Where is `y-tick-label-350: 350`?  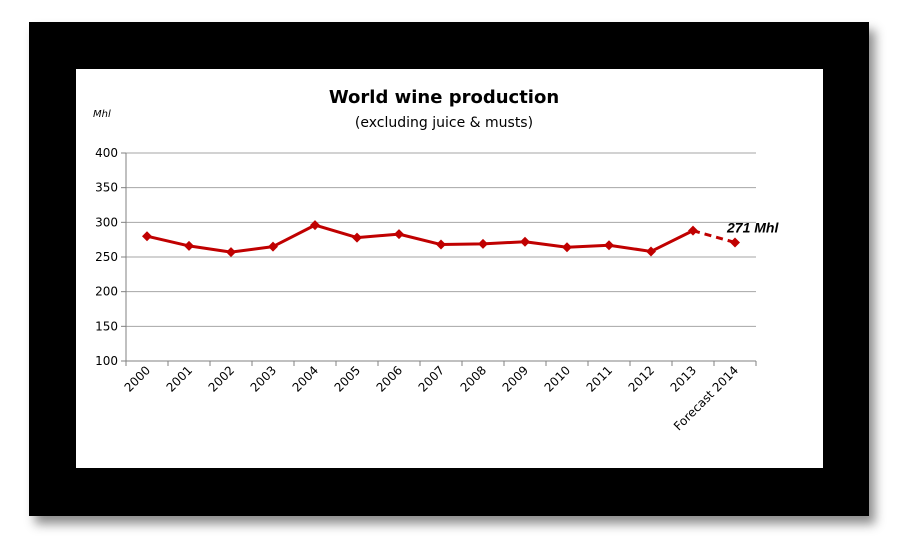
y-tick-label-350: 350 is located at coordinates (106, 188).